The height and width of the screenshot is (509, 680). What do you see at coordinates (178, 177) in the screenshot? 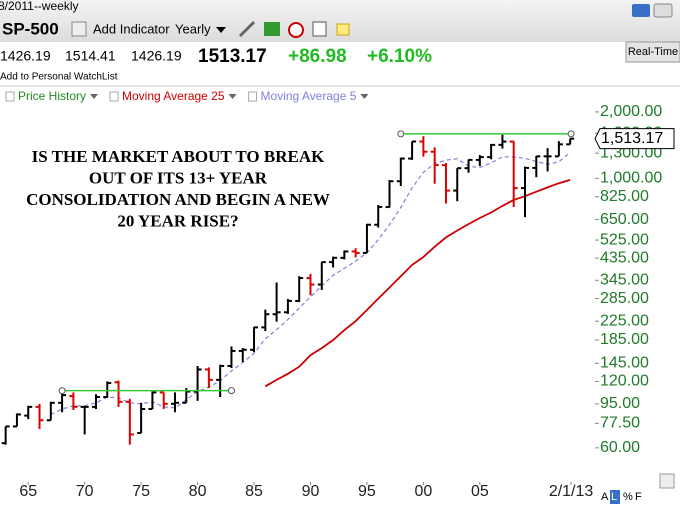
I see `annotation: OUT OF ITS 13+ YEAR` at bounding box center [178, 177].